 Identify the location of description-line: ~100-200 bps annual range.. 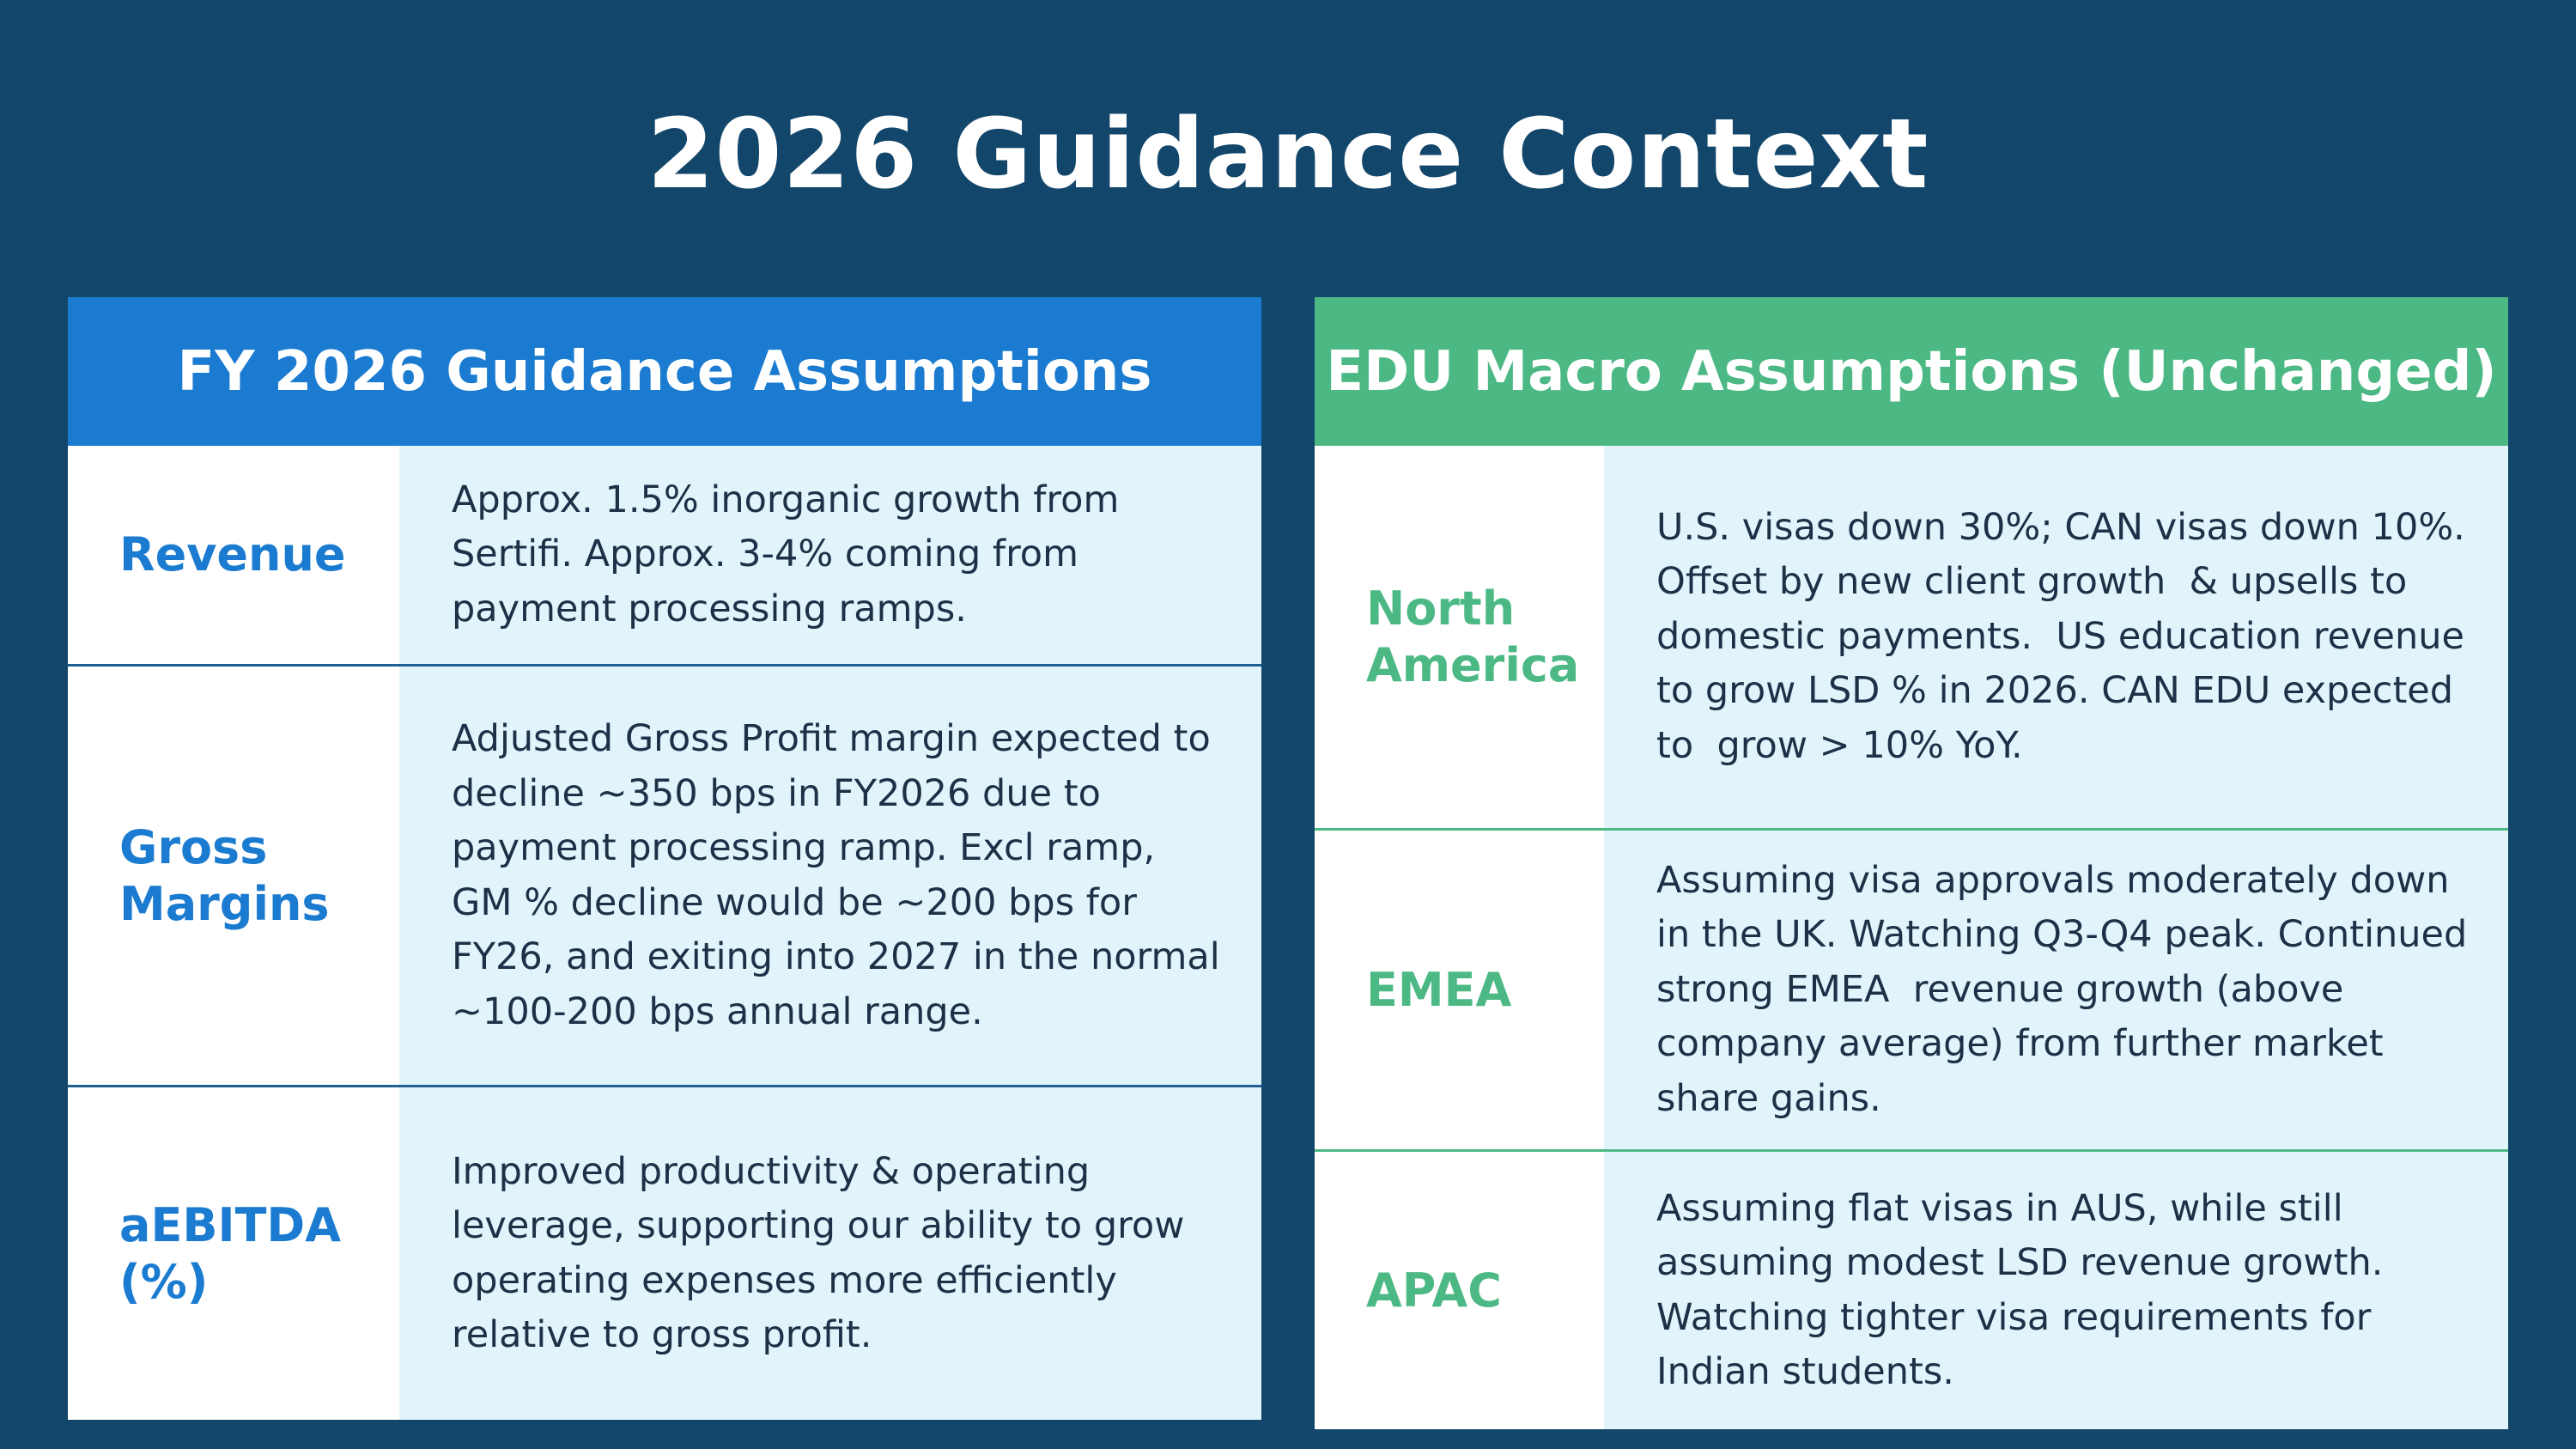
(717, 1011).